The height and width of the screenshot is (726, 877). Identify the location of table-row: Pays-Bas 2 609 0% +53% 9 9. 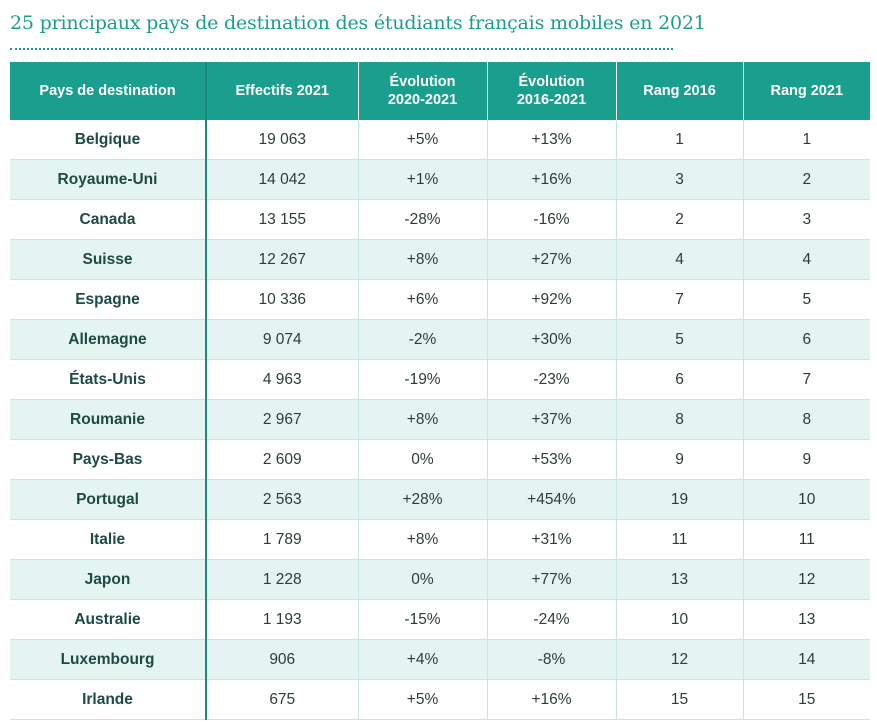
(440, 459).